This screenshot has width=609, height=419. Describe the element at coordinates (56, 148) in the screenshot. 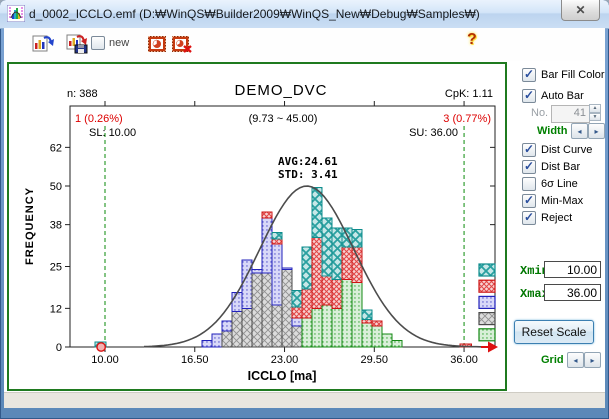

I see `y-tick-label: 62` at that location.